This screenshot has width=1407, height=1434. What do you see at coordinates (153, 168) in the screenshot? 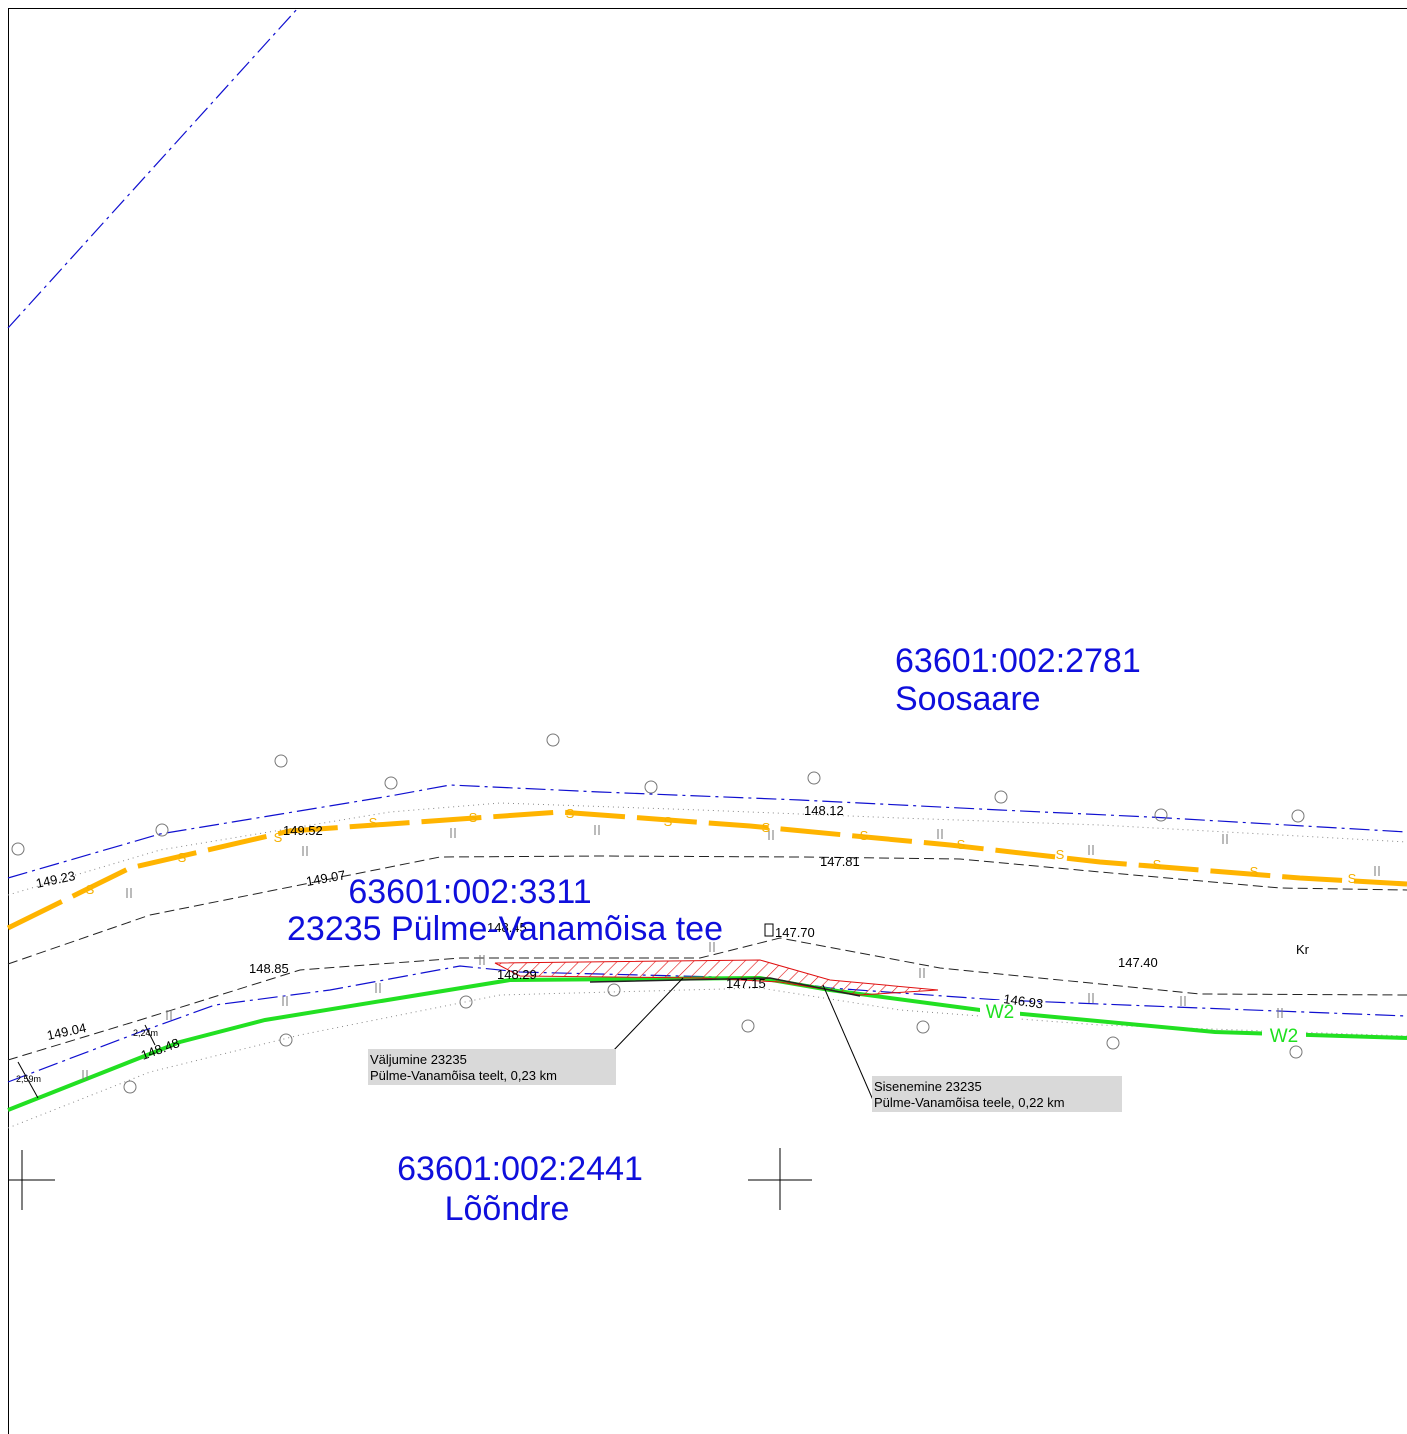
I see `boundary-line-diagonal` at bounding box center [153, 168].